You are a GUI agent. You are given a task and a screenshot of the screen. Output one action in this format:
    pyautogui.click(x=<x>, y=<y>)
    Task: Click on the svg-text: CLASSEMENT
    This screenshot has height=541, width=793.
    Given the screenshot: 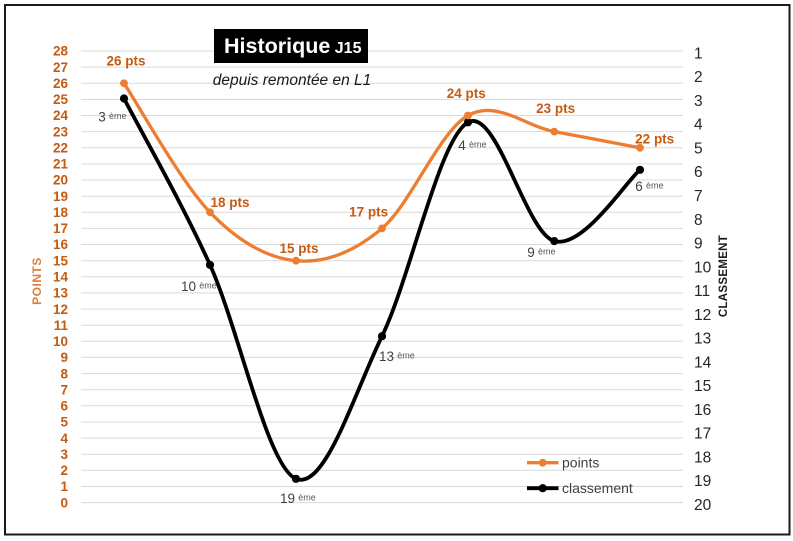 What is the action you would take?
    pyautogui.click(x=724, y=276)
    